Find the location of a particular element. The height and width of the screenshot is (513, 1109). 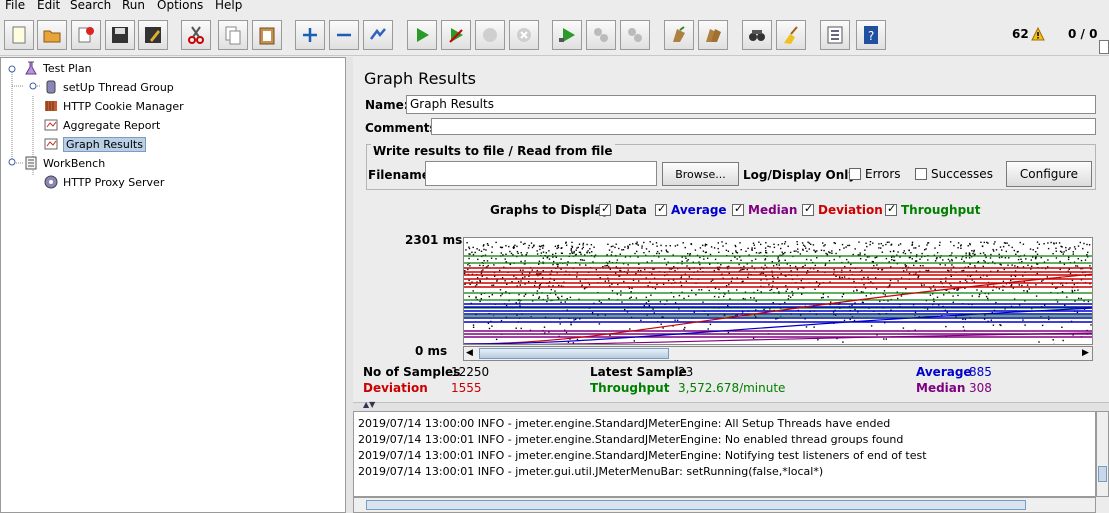

search-icon is located at coordinates (757, 35).